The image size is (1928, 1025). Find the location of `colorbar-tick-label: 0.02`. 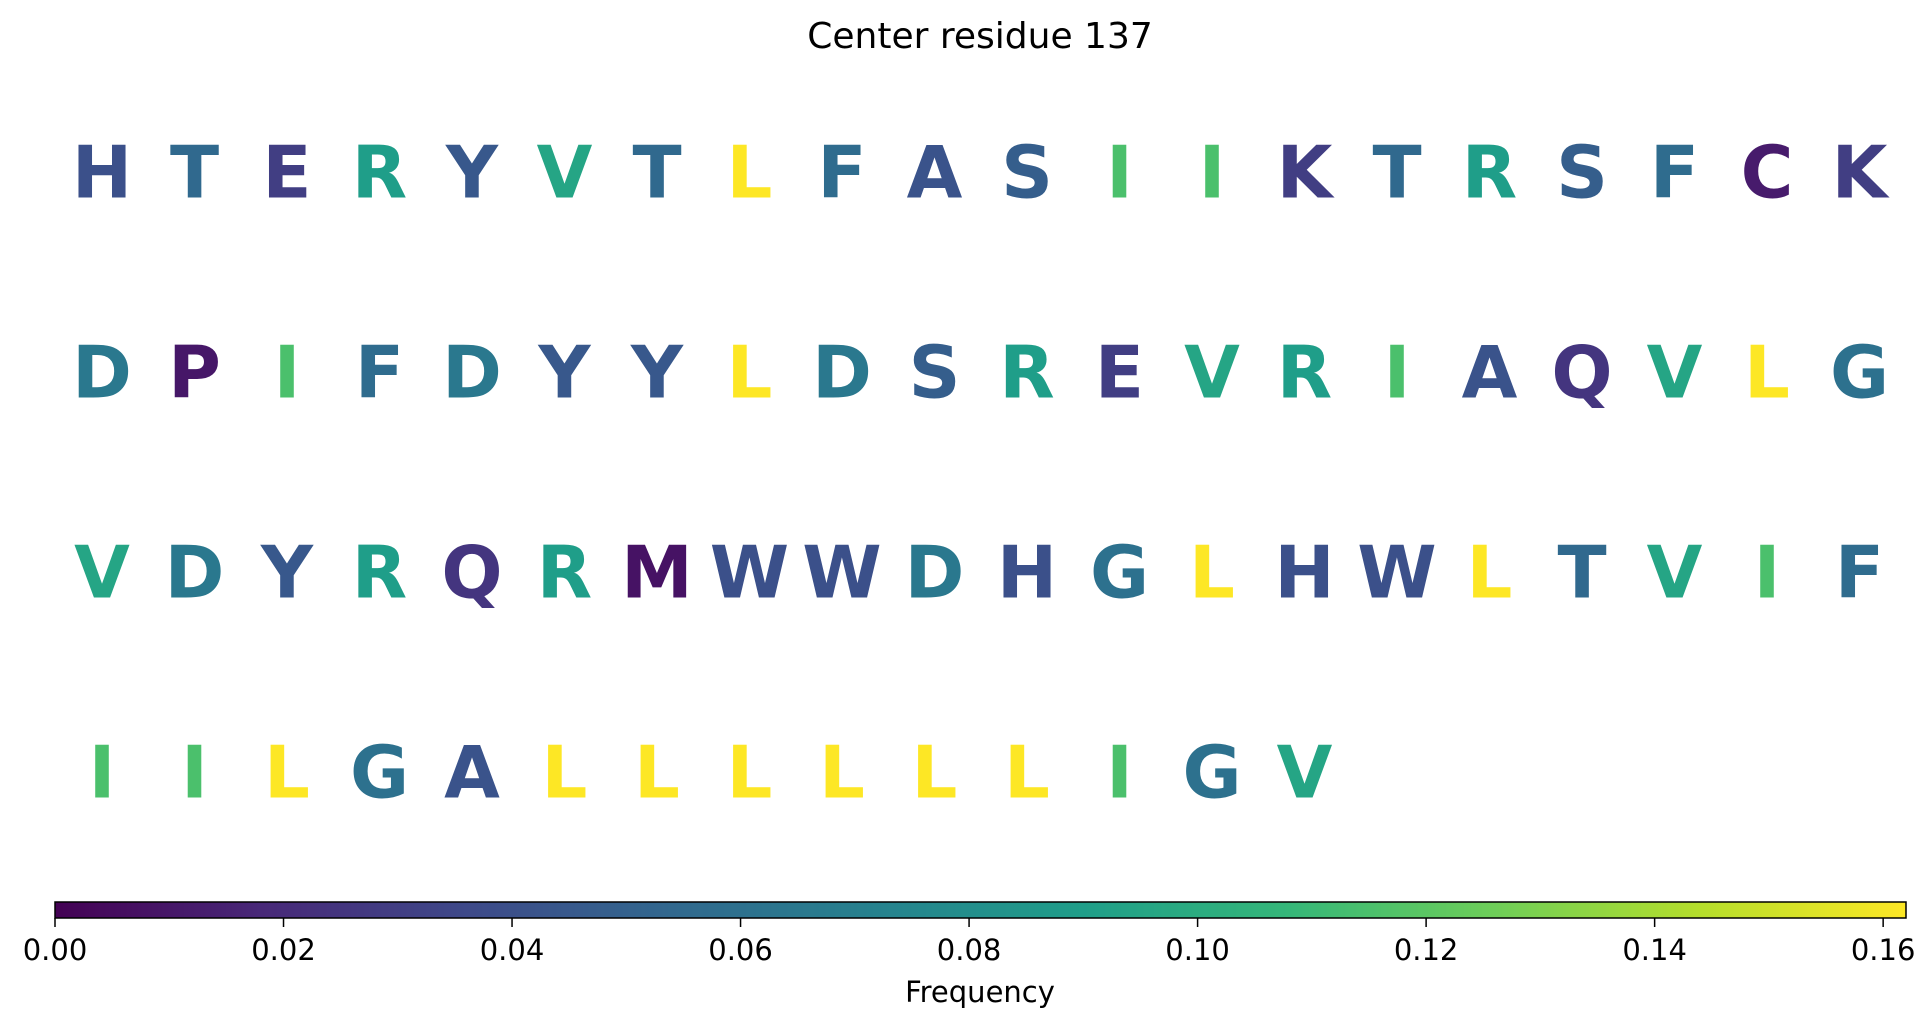

colorbar-tick-label: 0.02 is located at coordinates (283, 950).